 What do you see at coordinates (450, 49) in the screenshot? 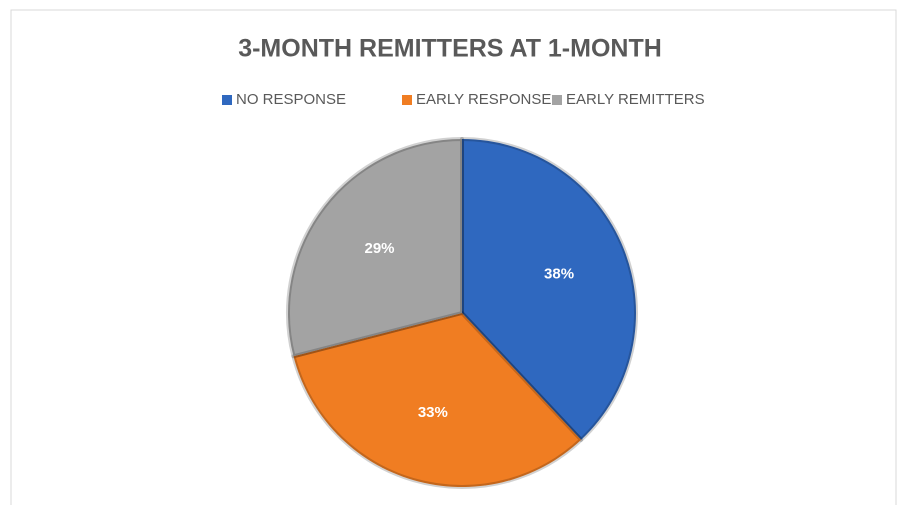
I see `chart-title: 3-MONTH REMITTERS AT 1-MONTH` at bounding box center [450, 49].